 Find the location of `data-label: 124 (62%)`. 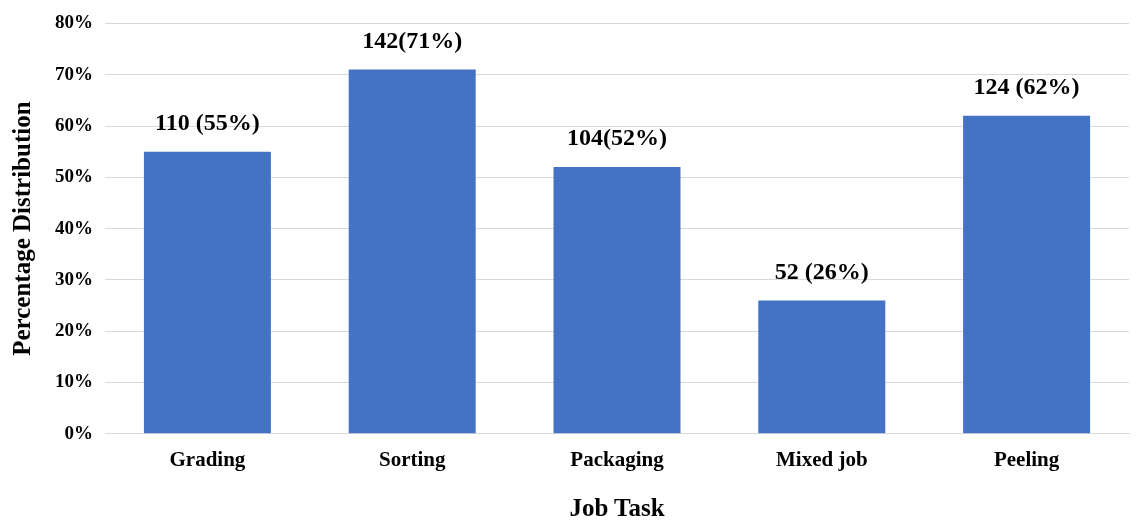

data-label: 124 (62%) is located at coordinates (1026, 85).